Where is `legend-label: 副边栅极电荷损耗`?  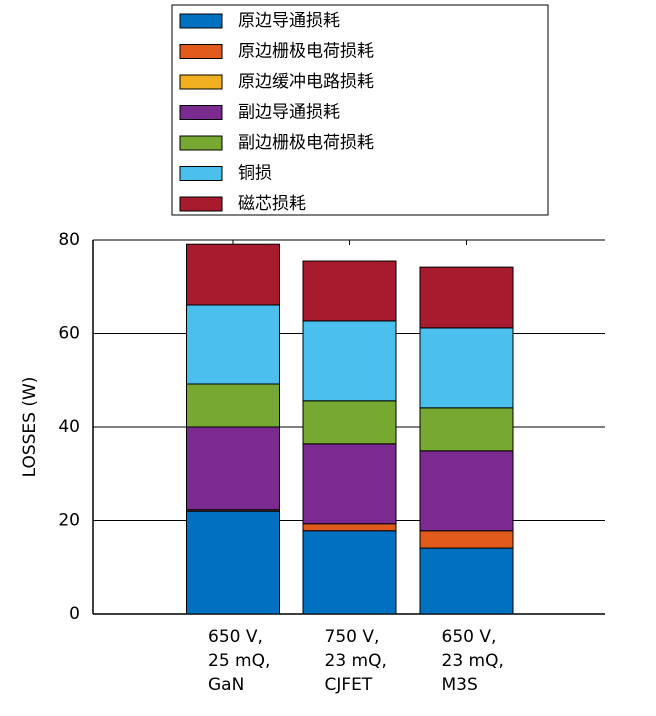
legend-label: 副边栅极电荷损耗 is located at coordinates (306, 143).